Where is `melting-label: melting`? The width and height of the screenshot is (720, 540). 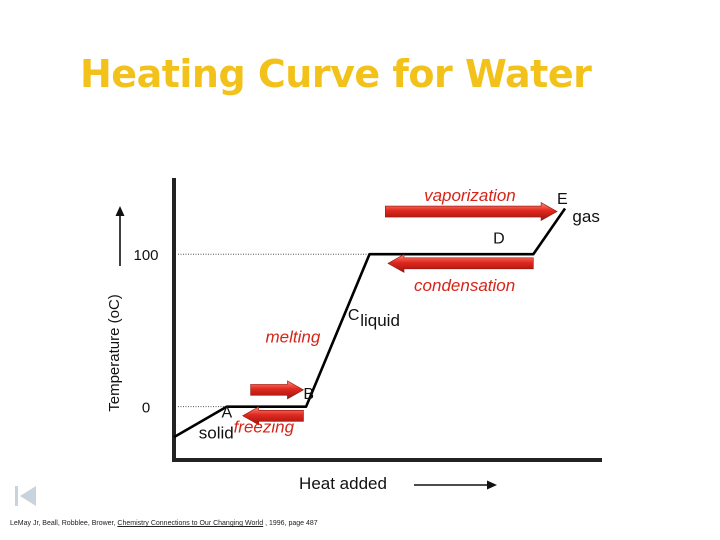 melting-label: melting is located at coordinates (292, 337).